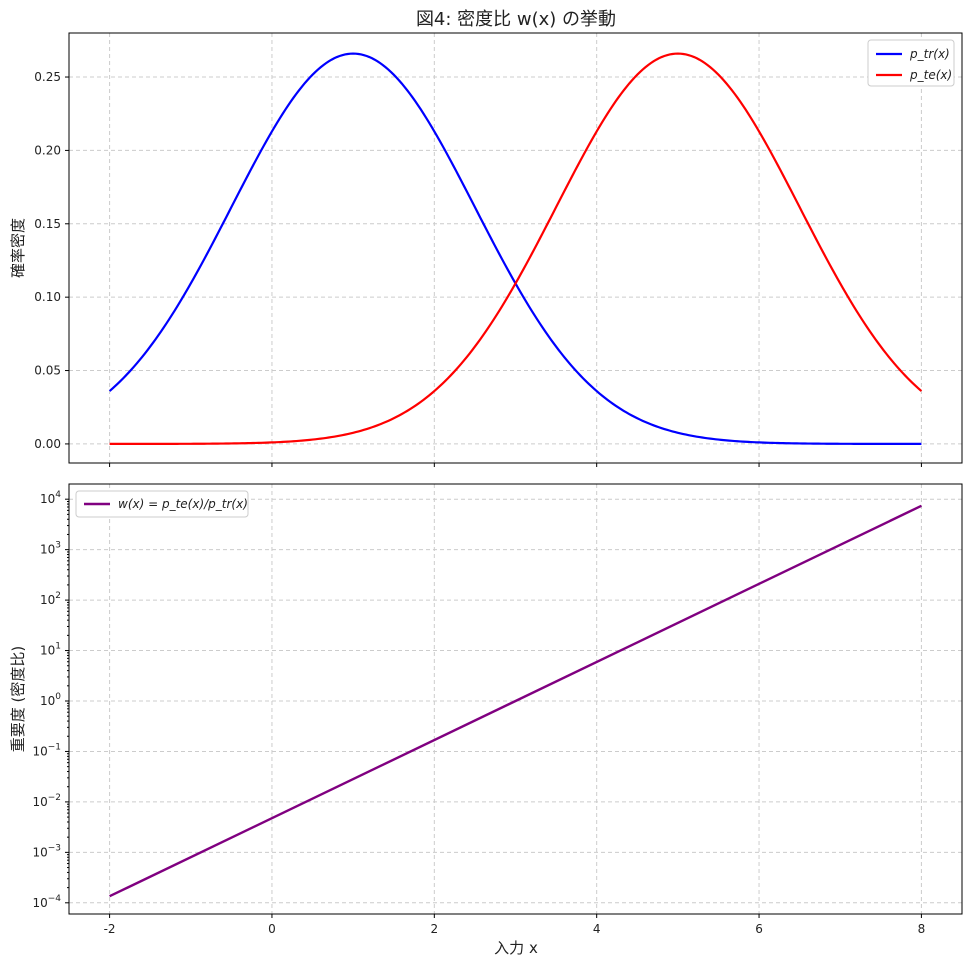  Describe the element at coordinates (50, 498) in the screenshot. I see `ratio-y-tick-label: 10⁴` at that location.